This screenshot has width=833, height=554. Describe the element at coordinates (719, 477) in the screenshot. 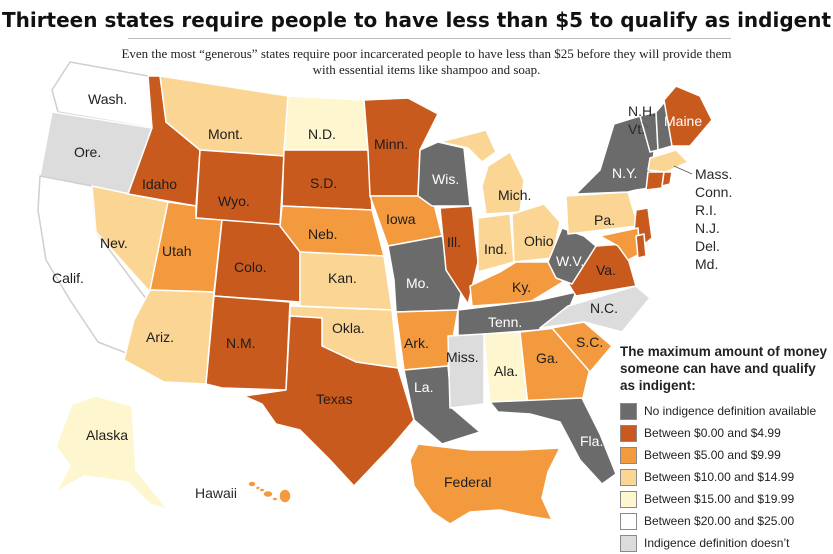

I see `legend-label: Between $10.00 and $14.99` at that location.